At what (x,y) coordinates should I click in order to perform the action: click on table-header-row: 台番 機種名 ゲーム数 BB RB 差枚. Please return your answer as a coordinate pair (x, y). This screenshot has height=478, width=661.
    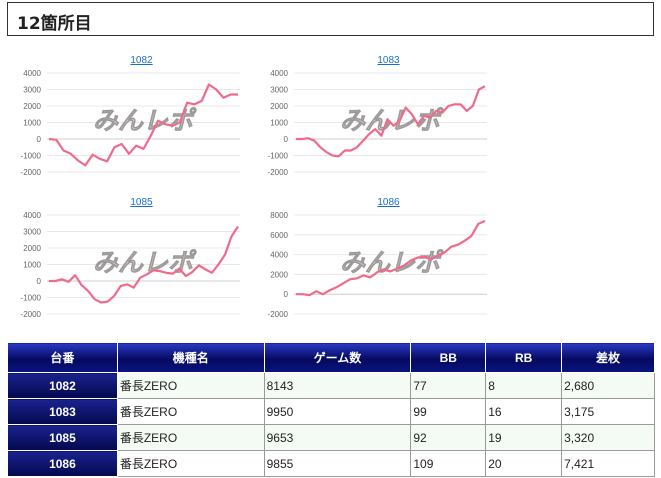
    Looking at the image, I should click on (331, 357).